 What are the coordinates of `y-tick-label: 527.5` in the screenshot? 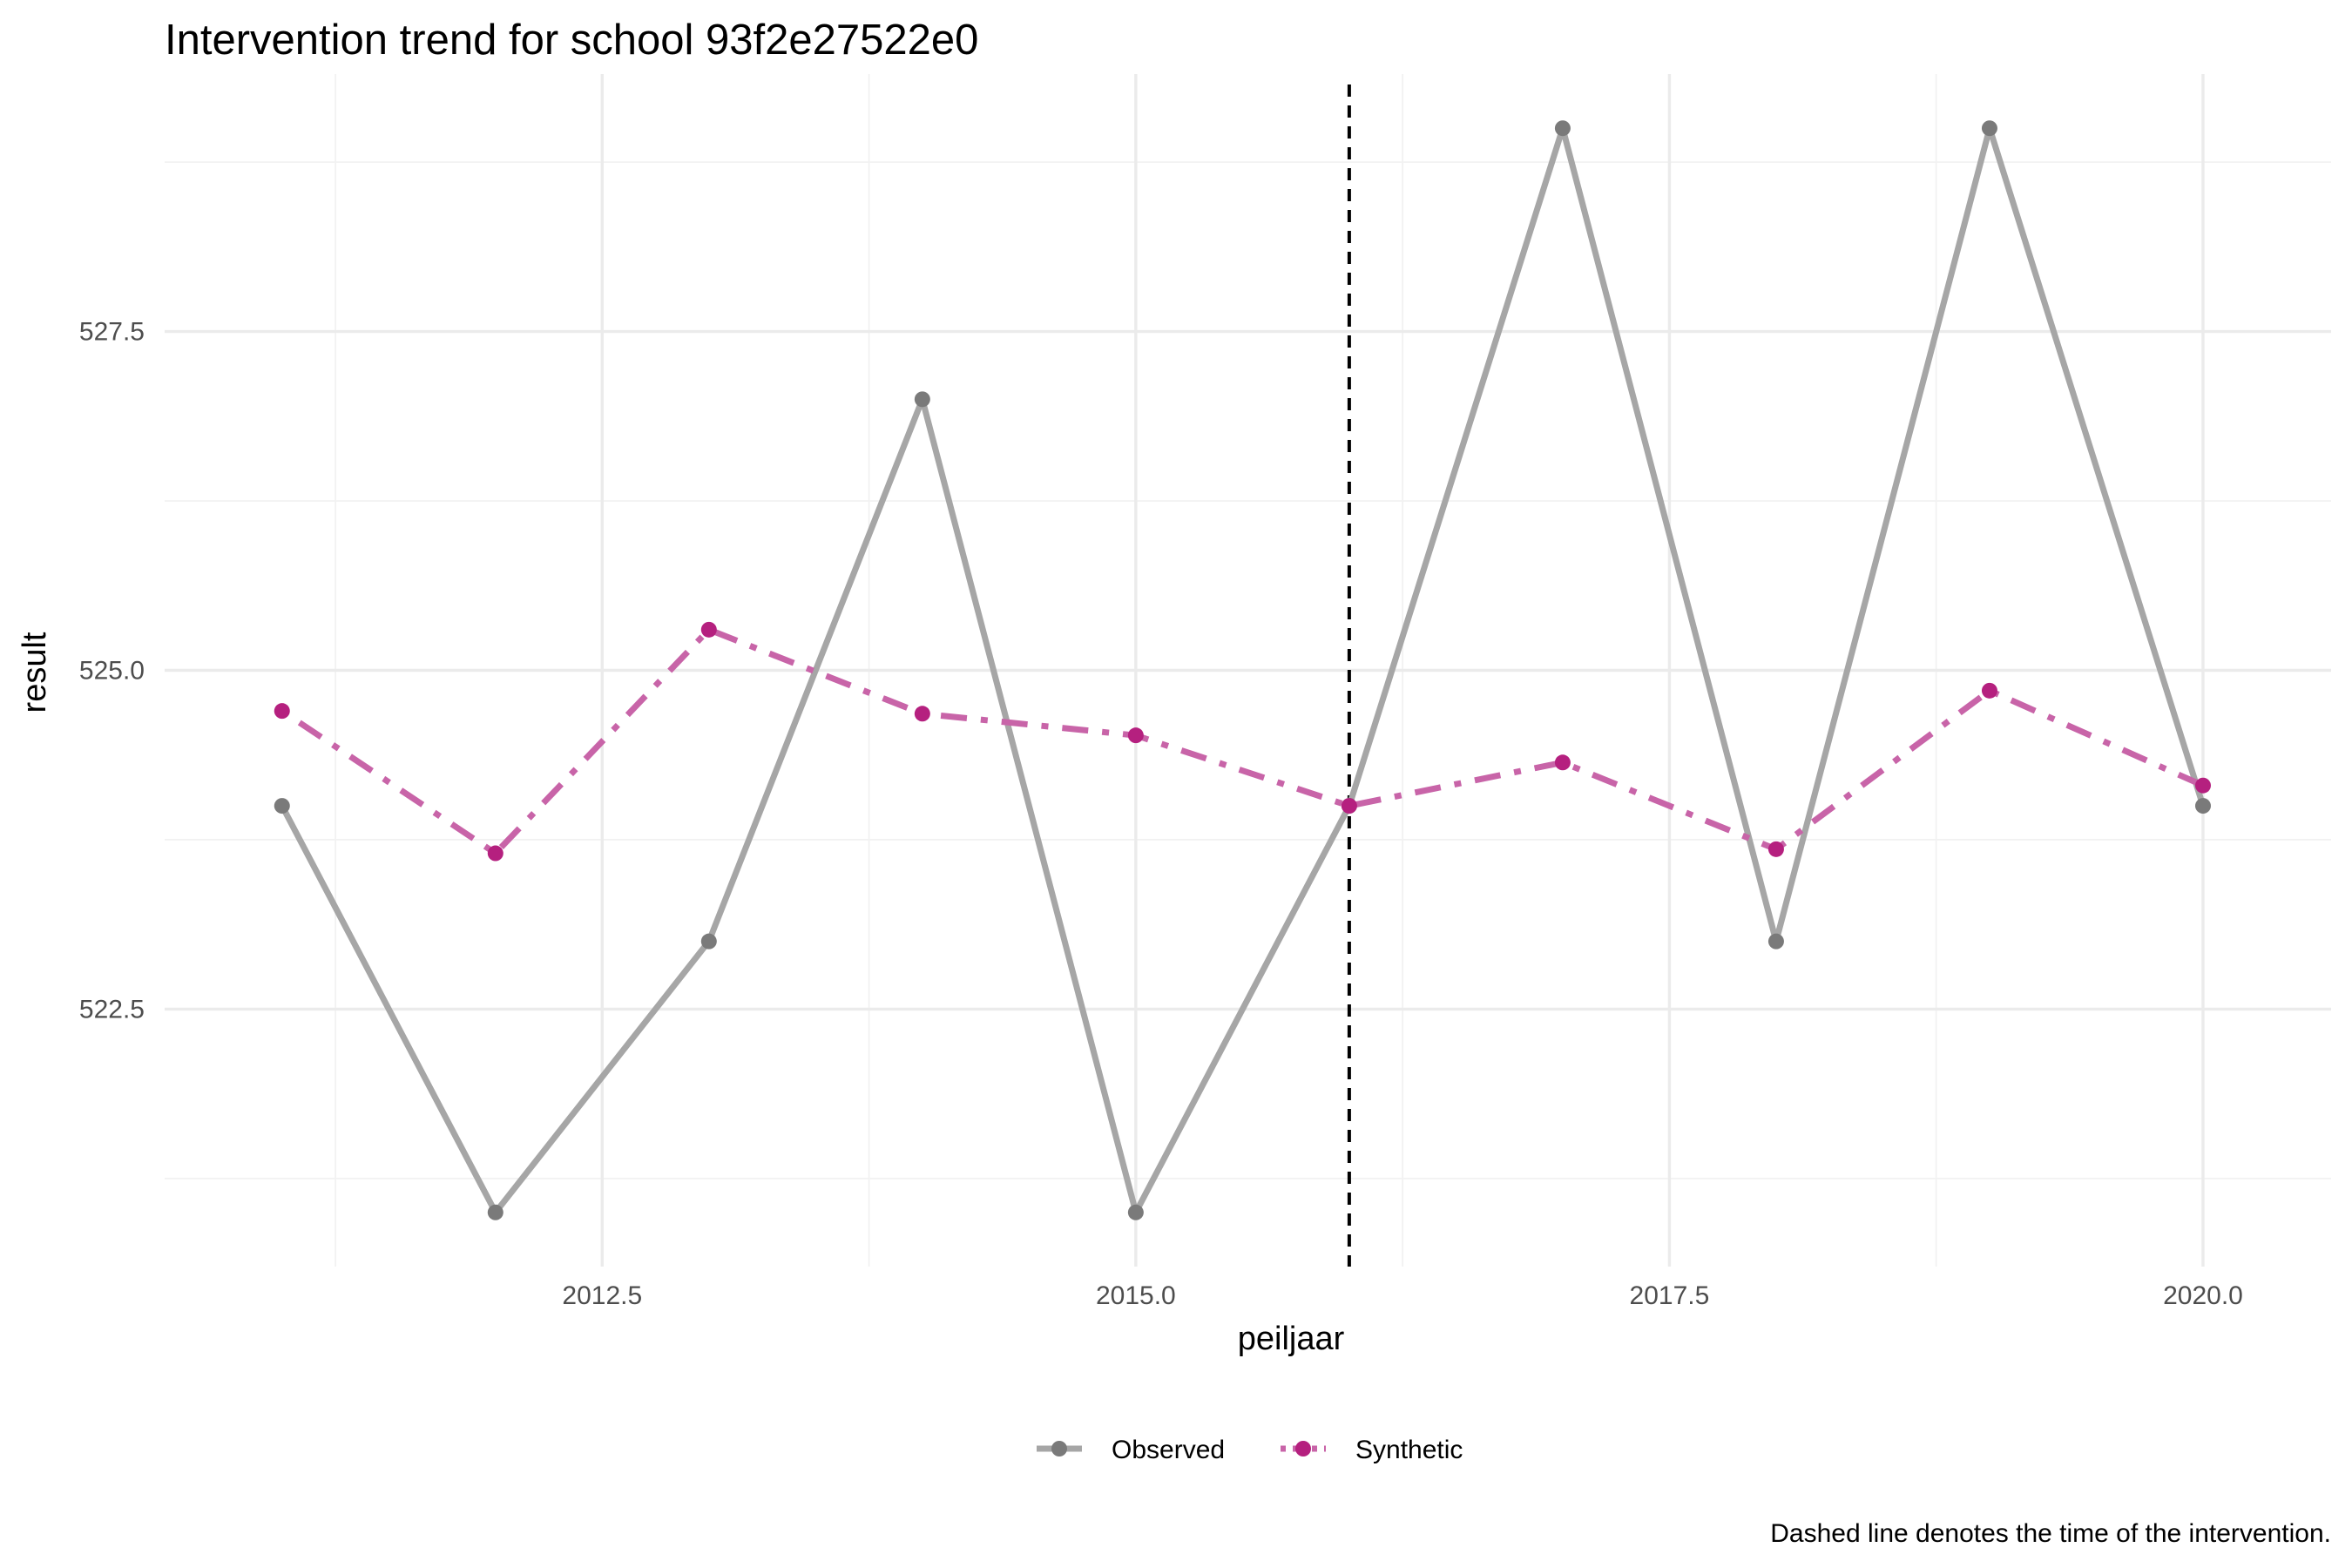 It's located at (112, 332).